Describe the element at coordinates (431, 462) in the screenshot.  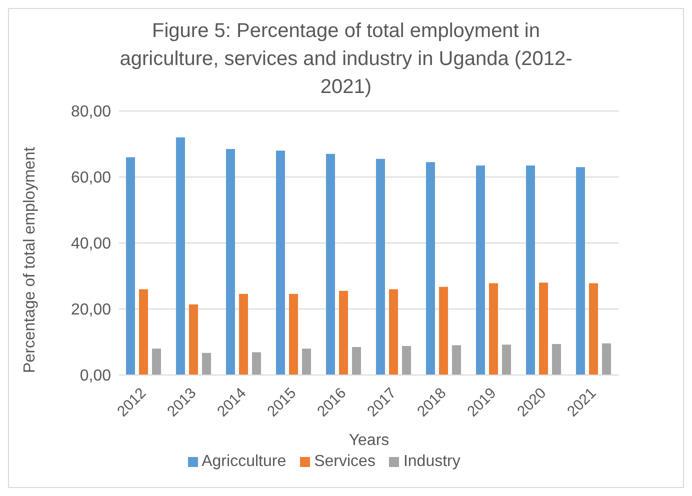
I see `legend-label: Industry` at that location.